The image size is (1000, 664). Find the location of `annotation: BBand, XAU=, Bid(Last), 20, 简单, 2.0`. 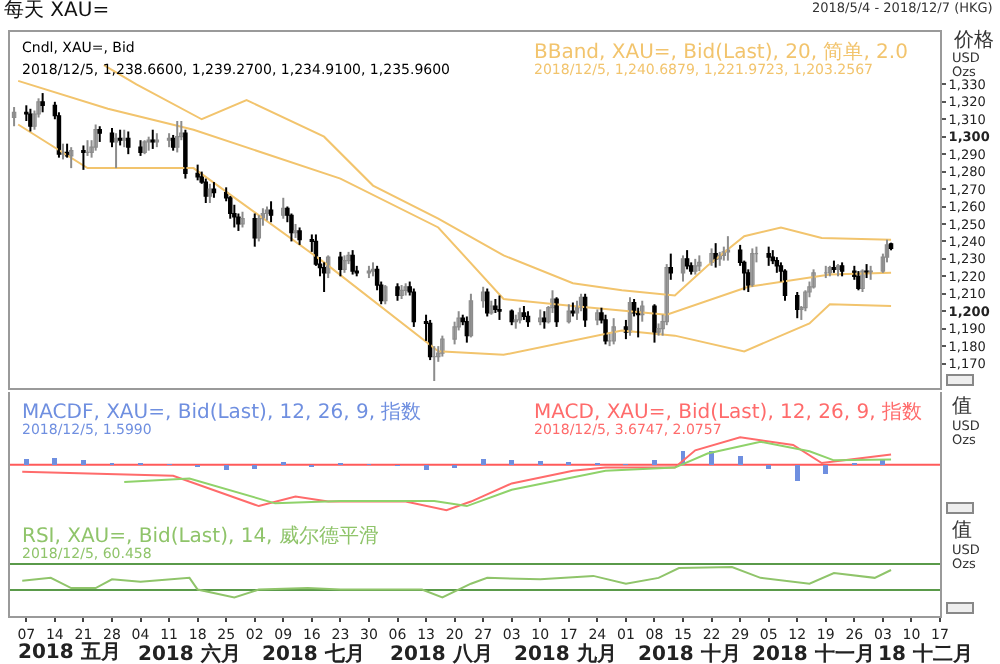

annotation: BBand, XAU=, Bid(Last), 20, 简单, 2.0 is located at coordinates (721, 52).